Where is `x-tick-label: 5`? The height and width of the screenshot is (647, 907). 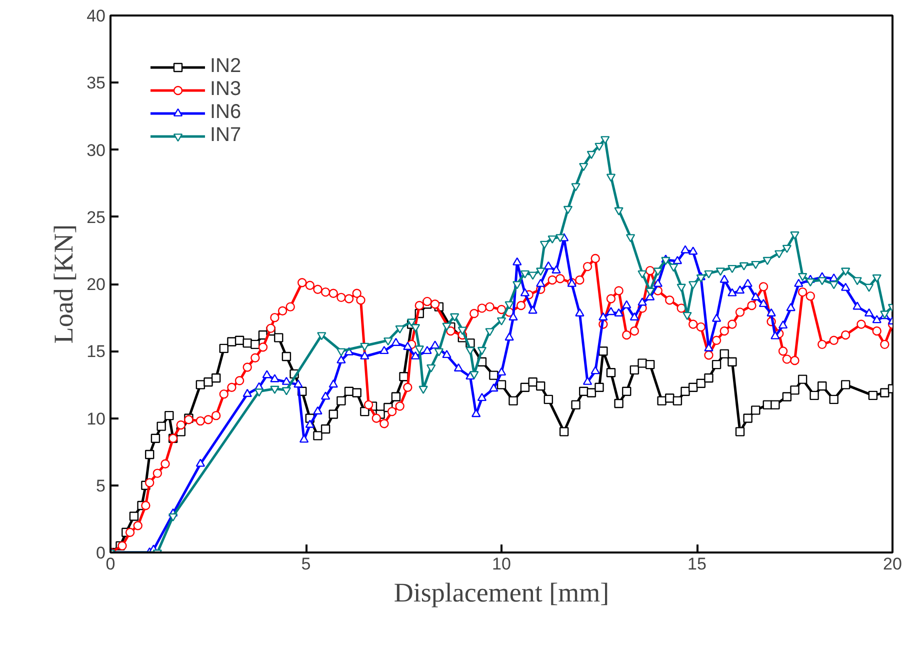
x-tick-label: 5 is located at coordinates (306, 564).